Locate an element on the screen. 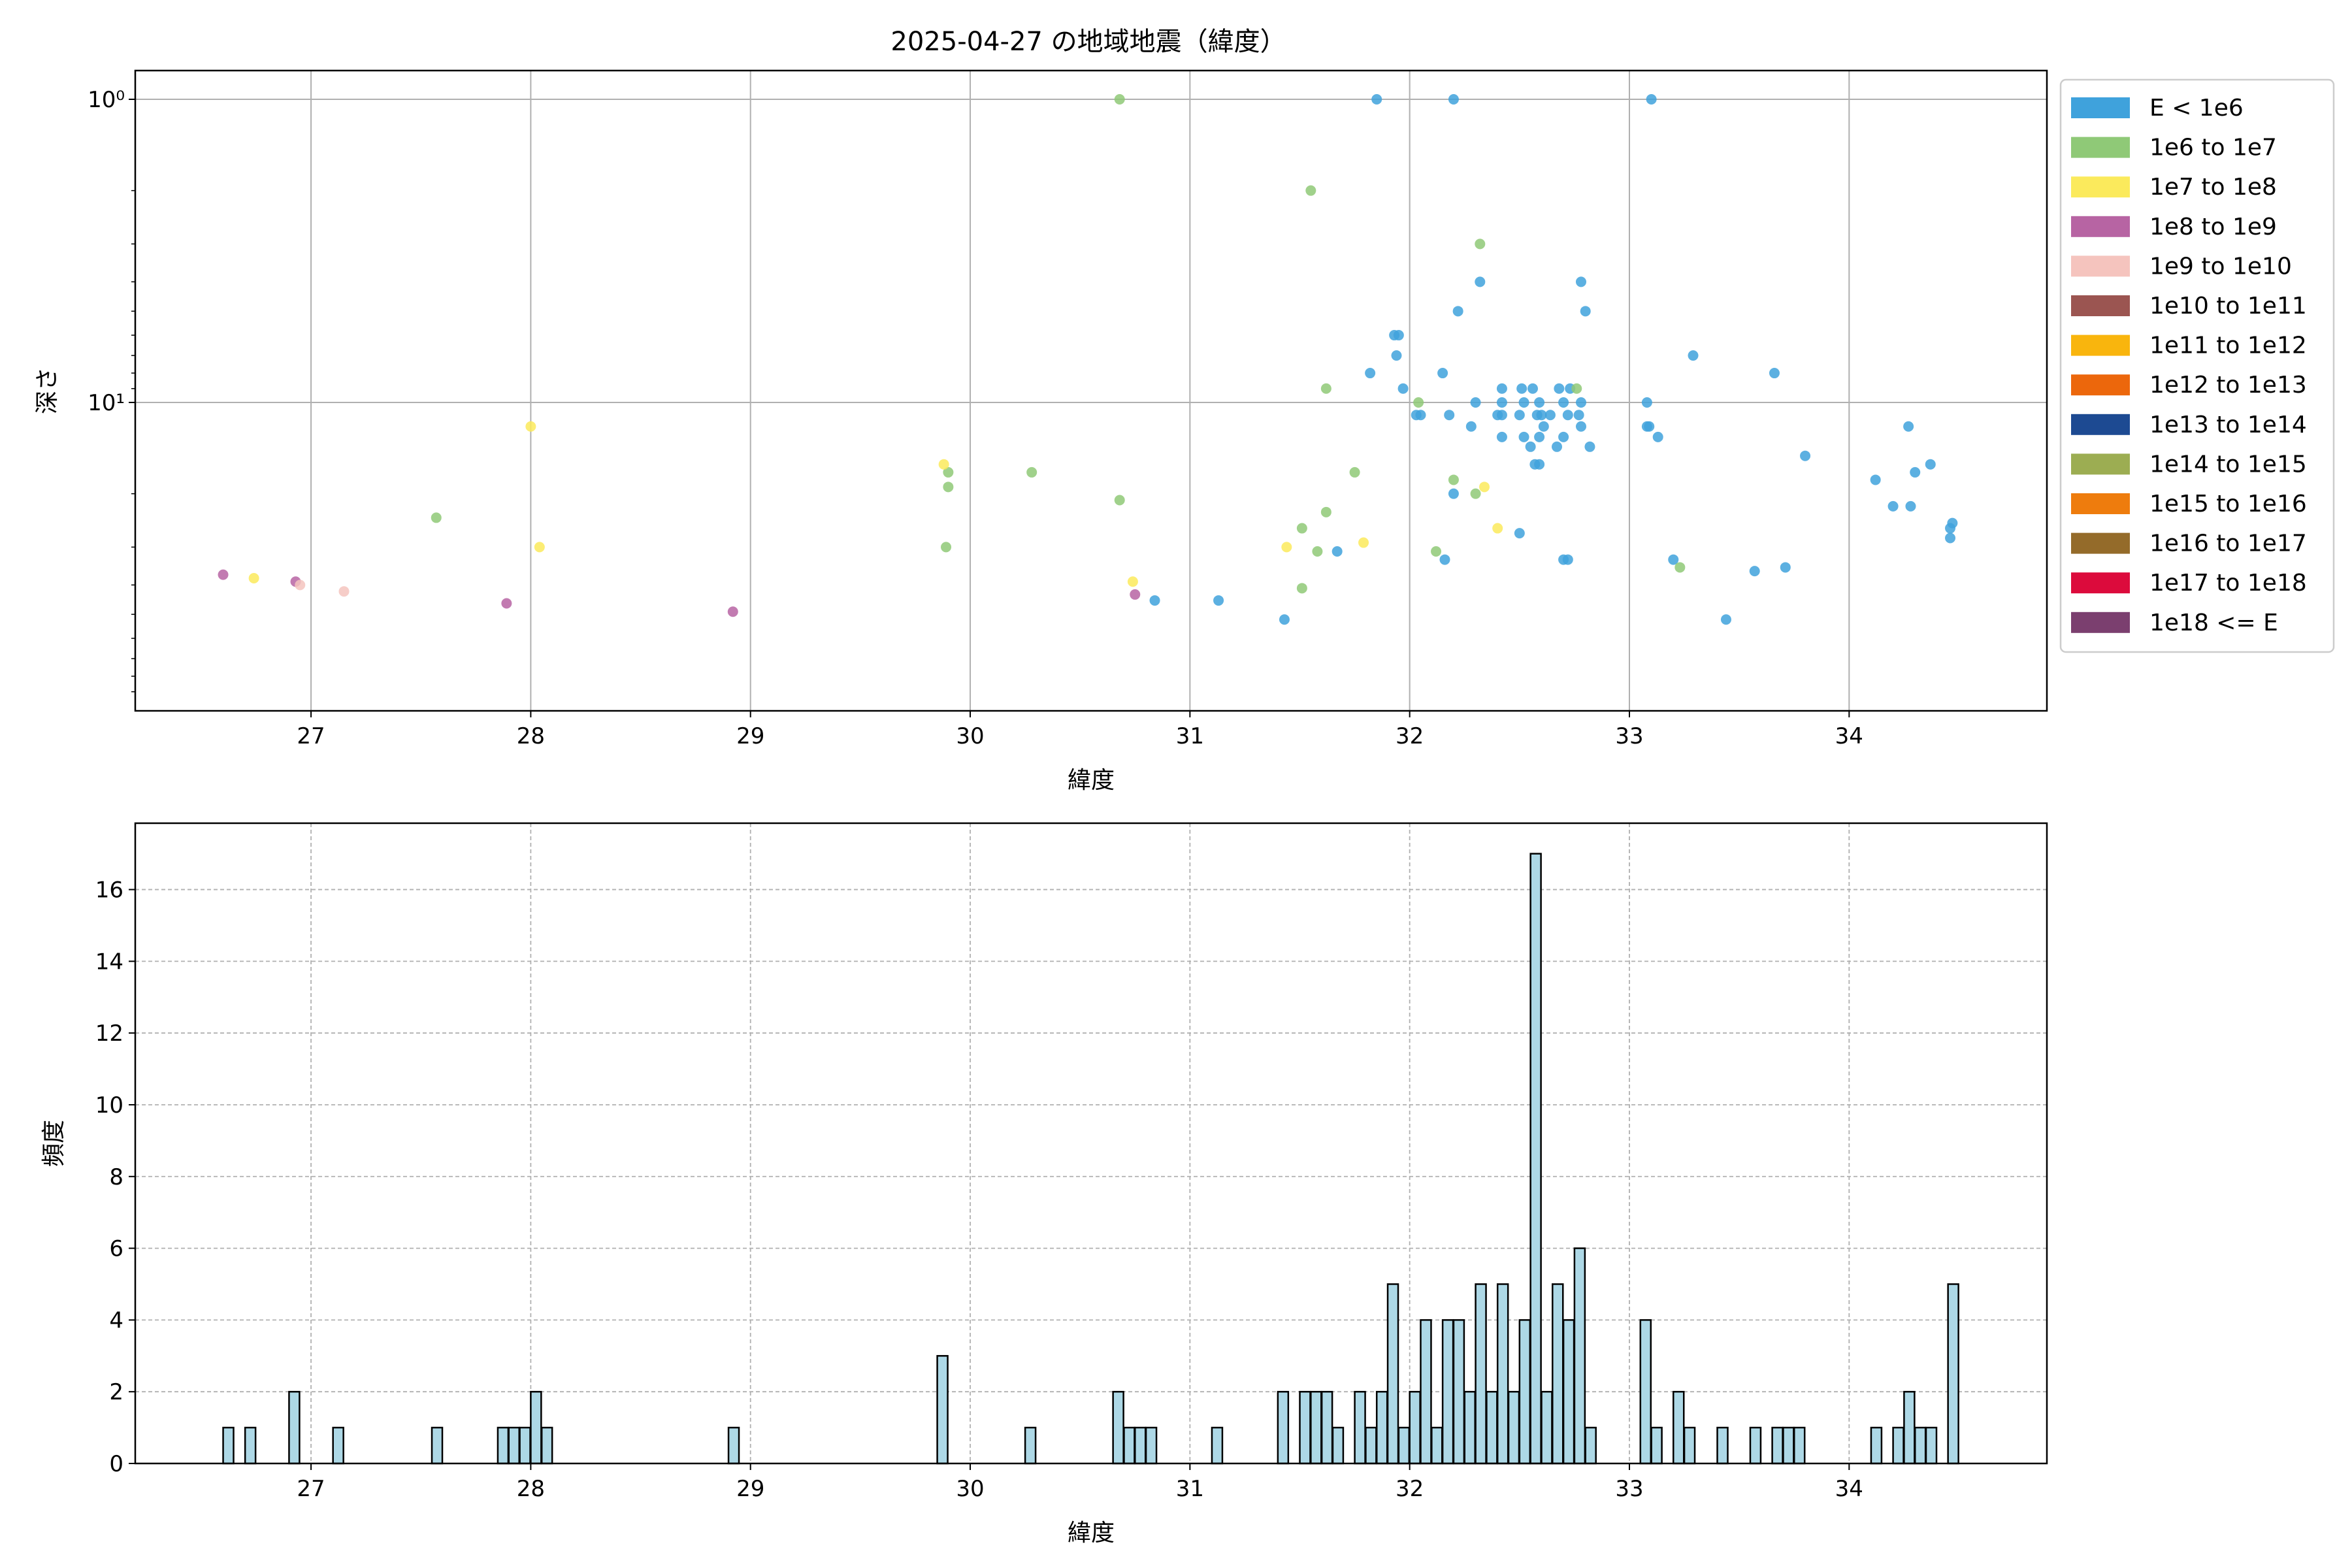 This screenshot has height=1568, width=2352. histogram-x-tick-label: 32 is located at coordinates (1410, 1489).